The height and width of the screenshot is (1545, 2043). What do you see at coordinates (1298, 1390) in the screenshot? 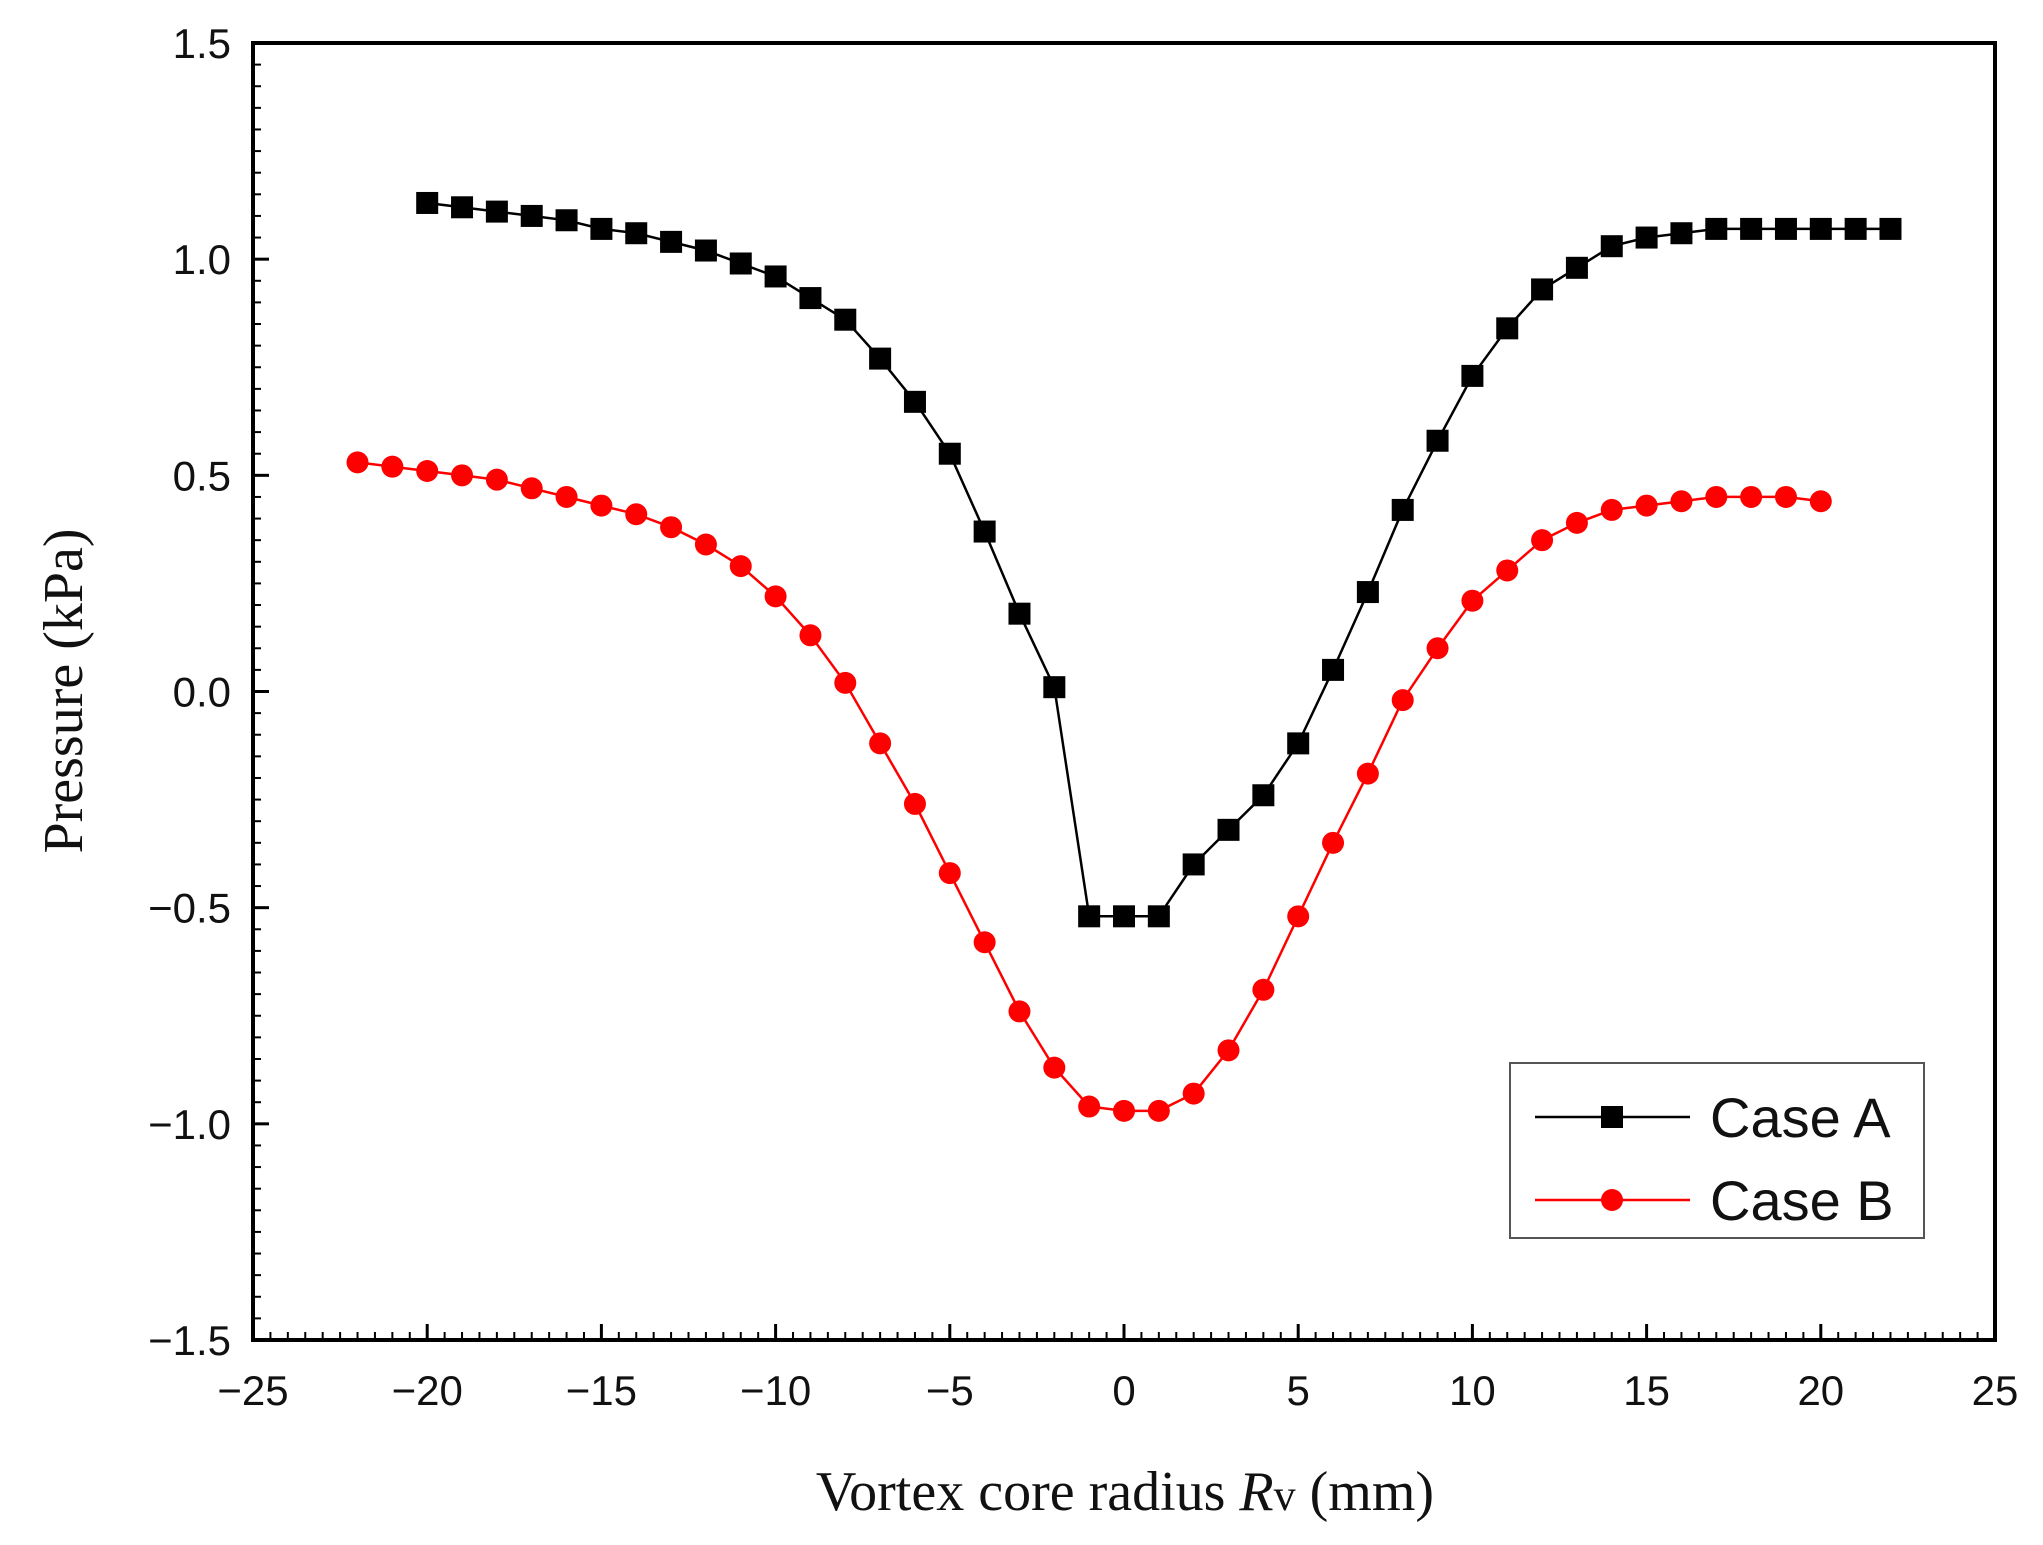
I see `x-tick-label: 5` at bounding box center [1298, 1390].